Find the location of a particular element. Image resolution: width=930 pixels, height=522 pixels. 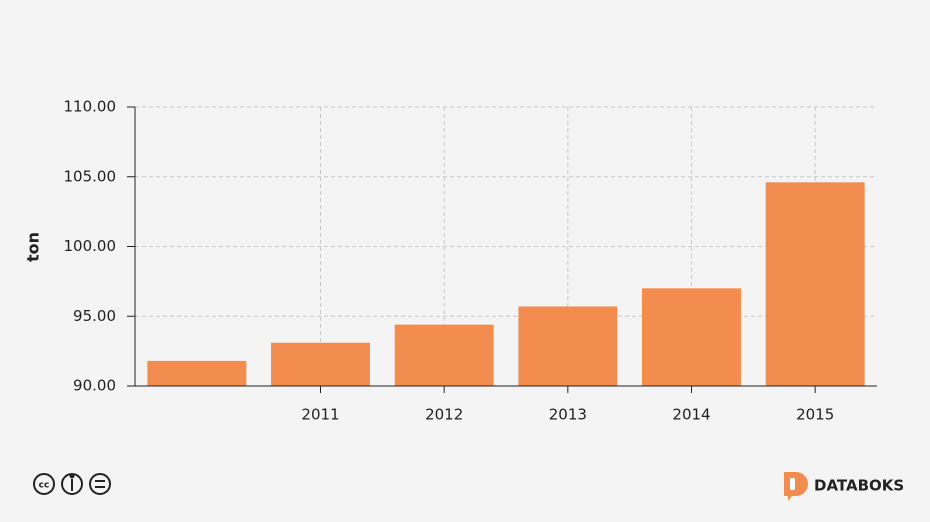

y-tick-label: 100.00 is located at coordinates (90, 246).